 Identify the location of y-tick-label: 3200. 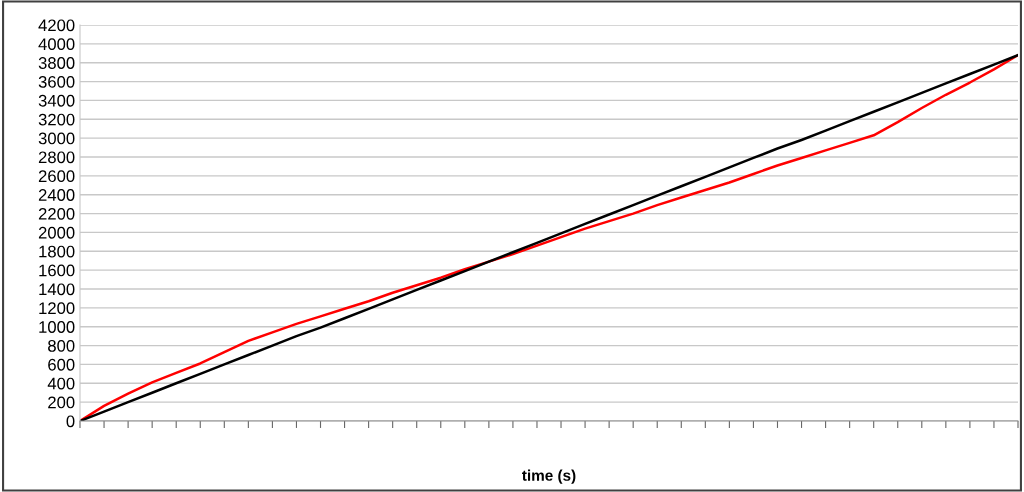
(56, 119).